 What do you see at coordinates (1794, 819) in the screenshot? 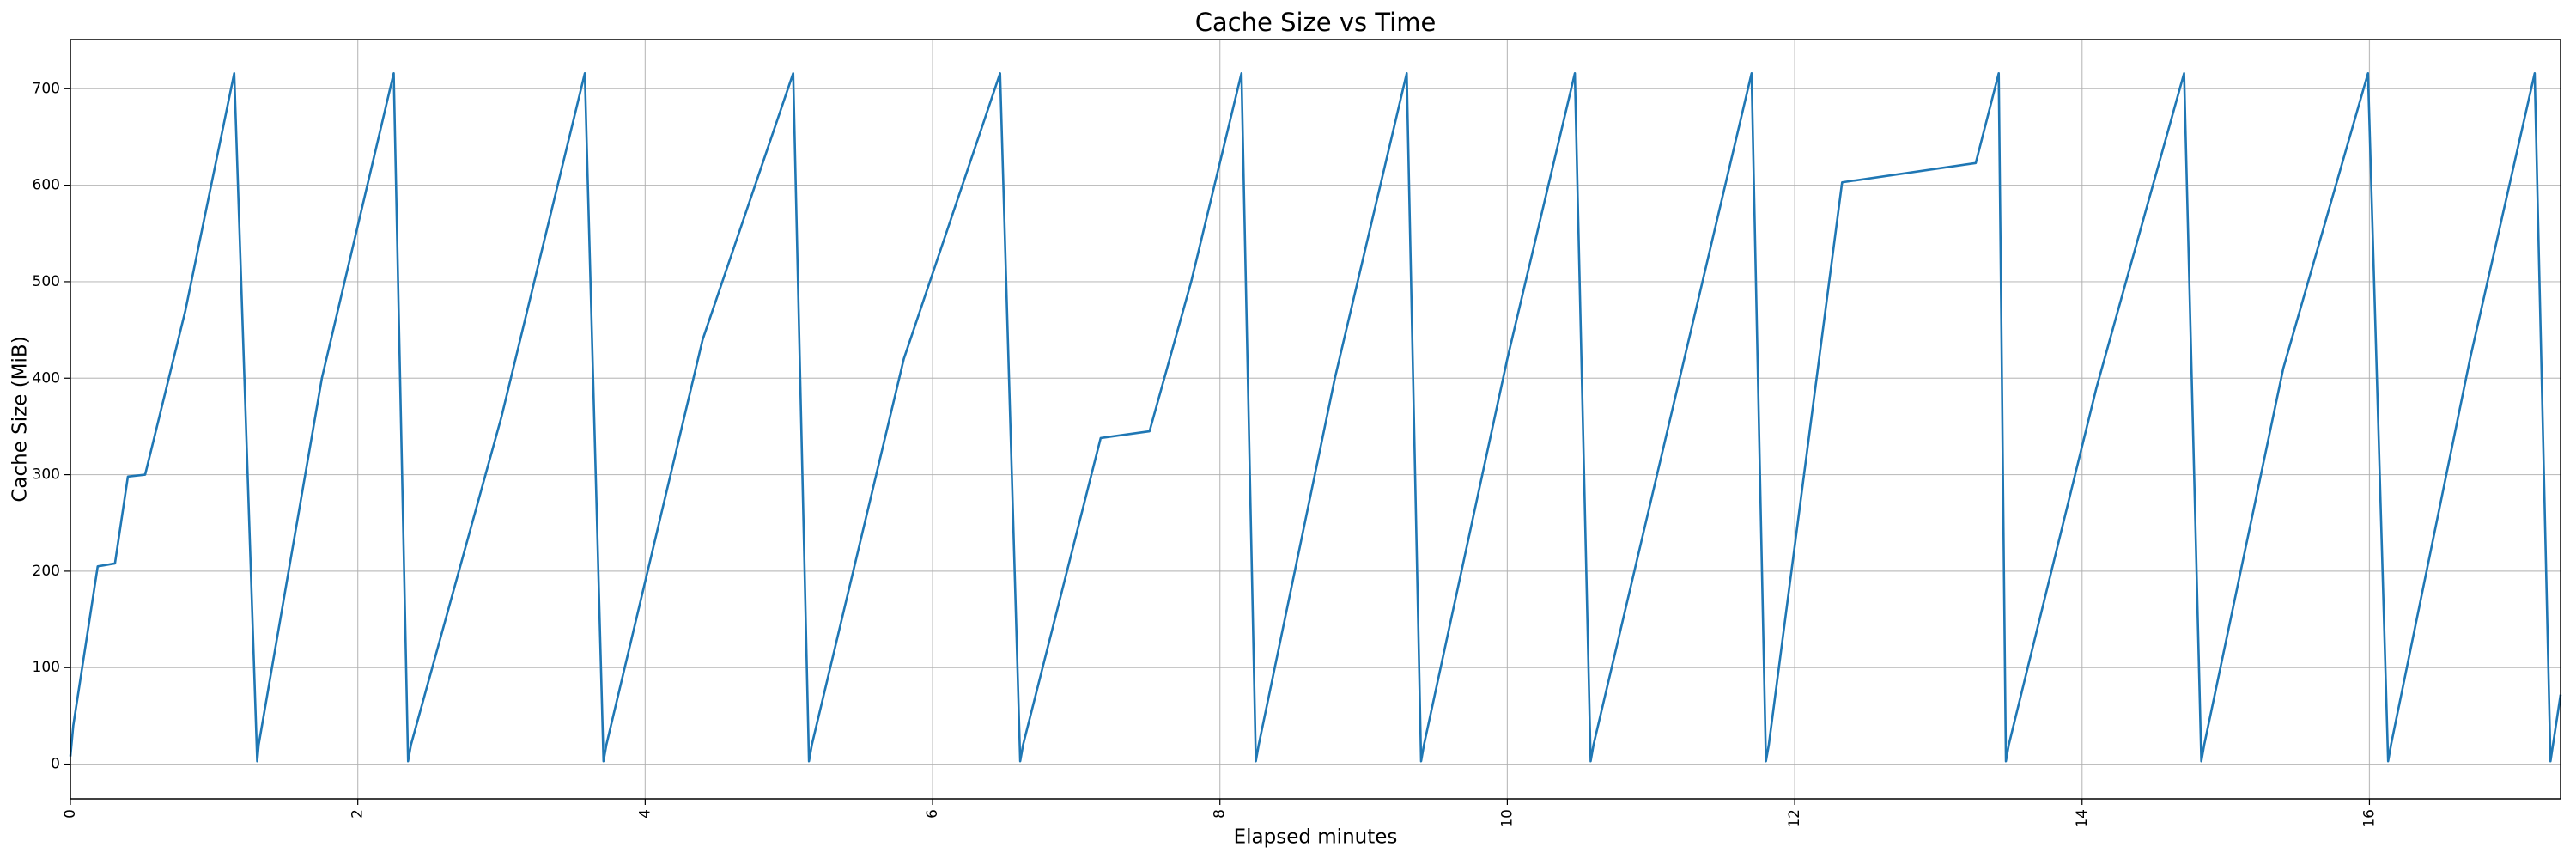
I see `x-tick-label: 12` at bounding box center [1794, 819].